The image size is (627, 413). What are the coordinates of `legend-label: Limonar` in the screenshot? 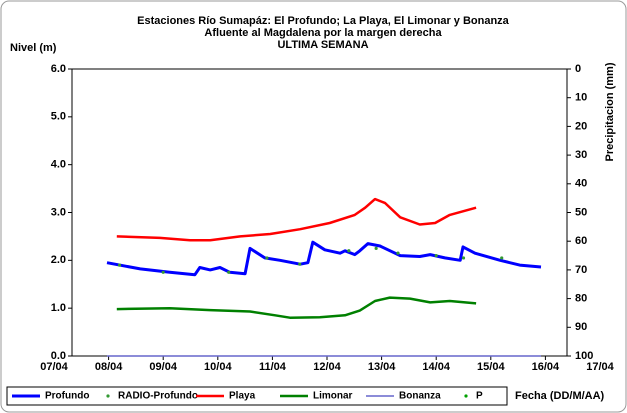 It's located at (333, 396).